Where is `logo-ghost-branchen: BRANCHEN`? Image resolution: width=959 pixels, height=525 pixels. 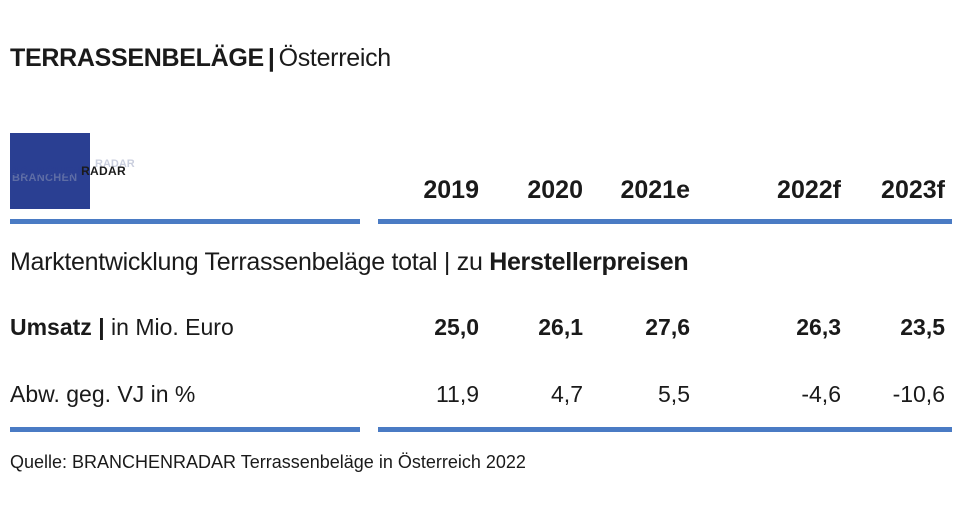 logo-ghost-branchen: BRANCHEN is located at coordinates (45, 178).